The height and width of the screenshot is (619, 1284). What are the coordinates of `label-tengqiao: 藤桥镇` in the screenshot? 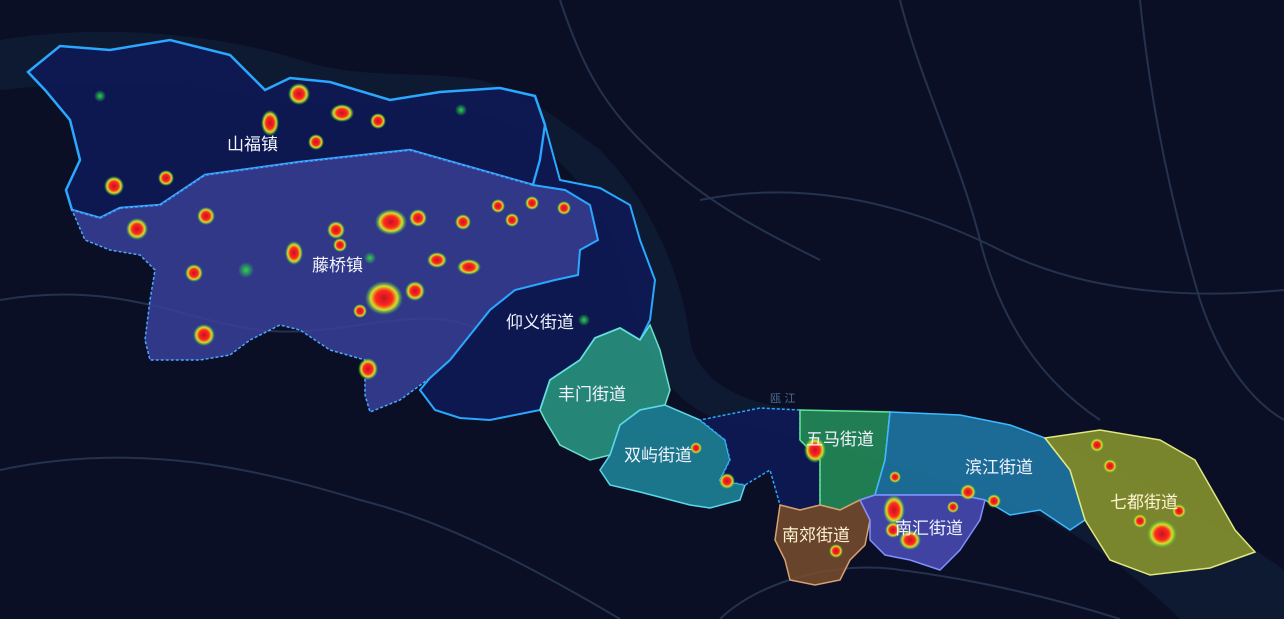 It's located at (337, 266).